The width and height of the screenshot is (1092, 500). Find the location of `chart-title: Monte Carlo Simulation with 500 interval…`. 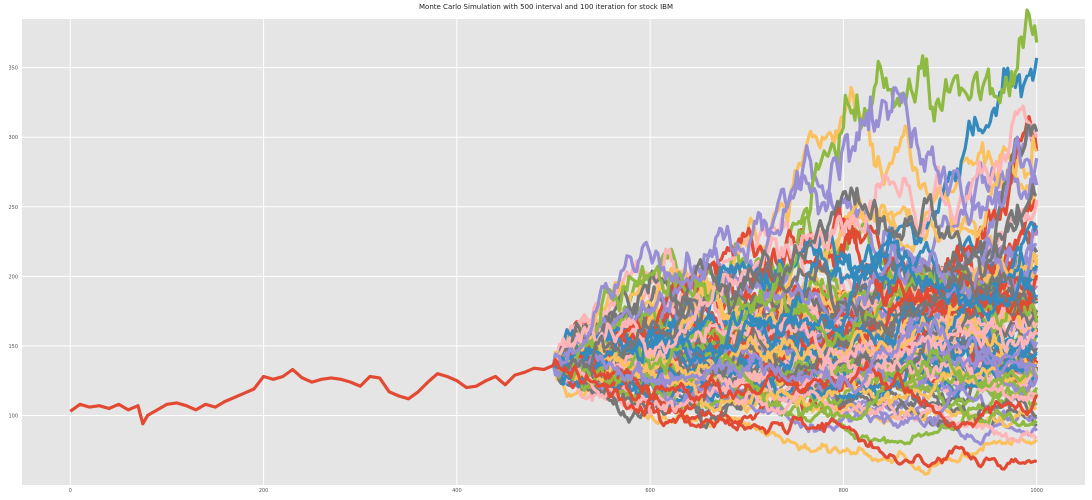

chart-title: Monte Carlo Simulation with 500 interval… is located at coordinates (546, 7).